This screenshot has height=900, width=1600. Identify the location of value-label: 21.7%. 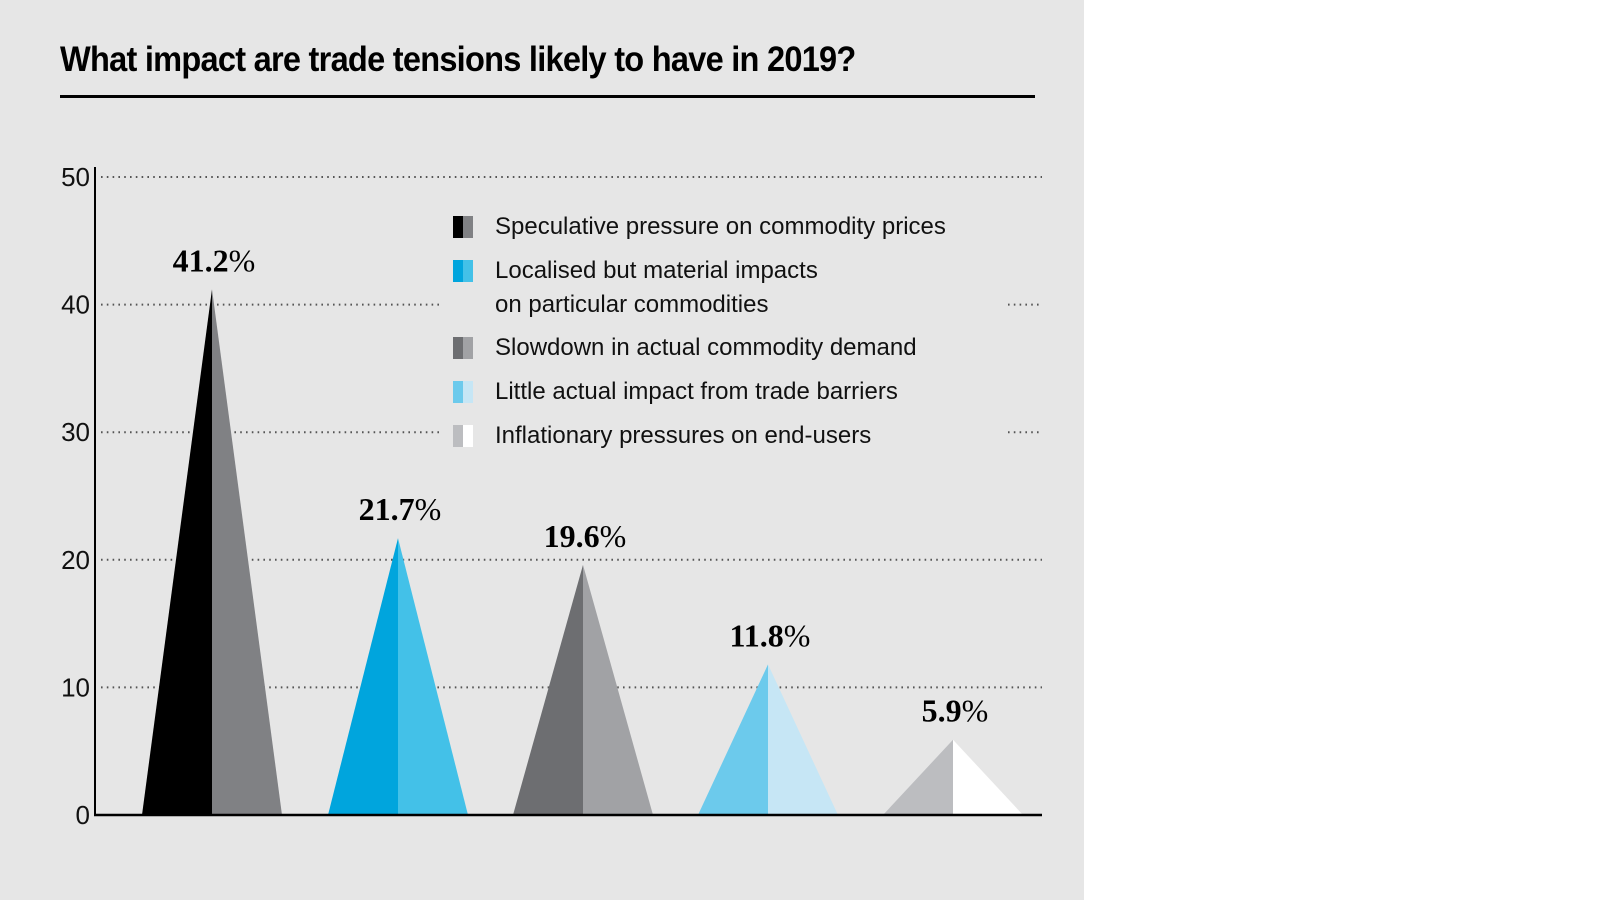
(400, 509).